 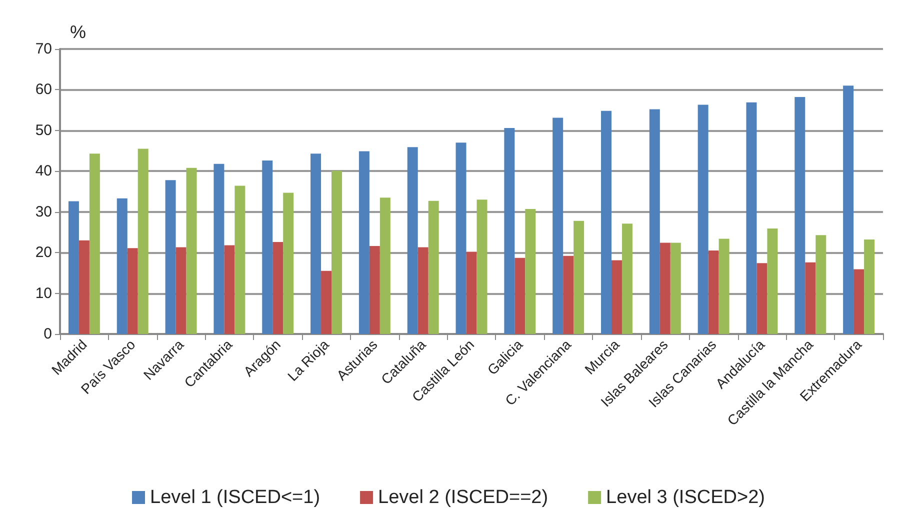 What do you see at coordinates (43, 49) in the screenshot?
I see `y-tick-label: 70` at bounding box center [43, 49].